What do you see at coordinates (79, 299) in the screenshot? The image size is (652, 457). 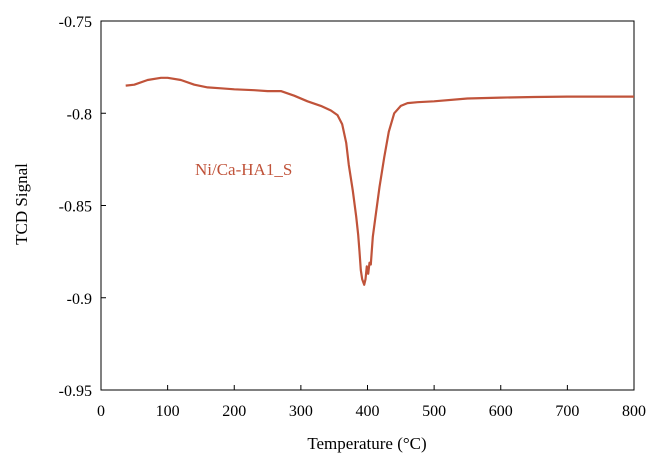 I see `y-tick-label: -0.9` at bounding box center [79, 299].